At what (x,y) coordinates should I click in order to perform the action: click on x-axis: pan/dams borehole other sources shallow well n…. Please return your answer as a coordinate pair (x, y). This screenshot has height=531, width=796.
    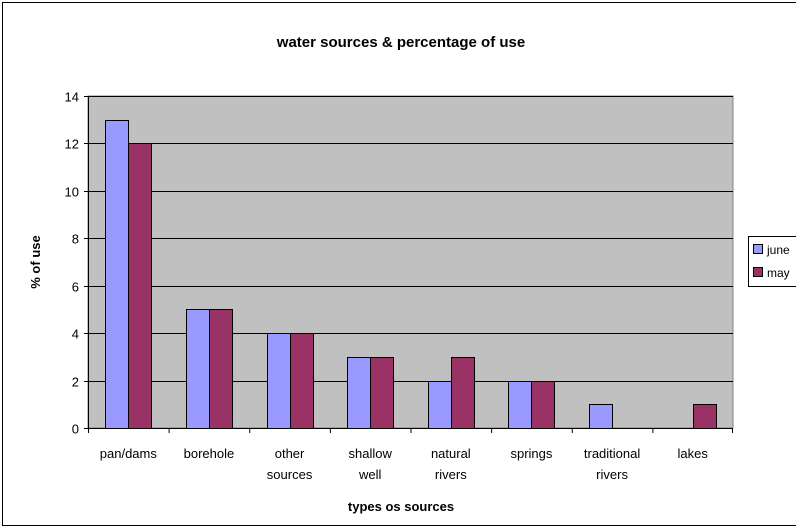
    Looking at the image, I should click on (410, 455).